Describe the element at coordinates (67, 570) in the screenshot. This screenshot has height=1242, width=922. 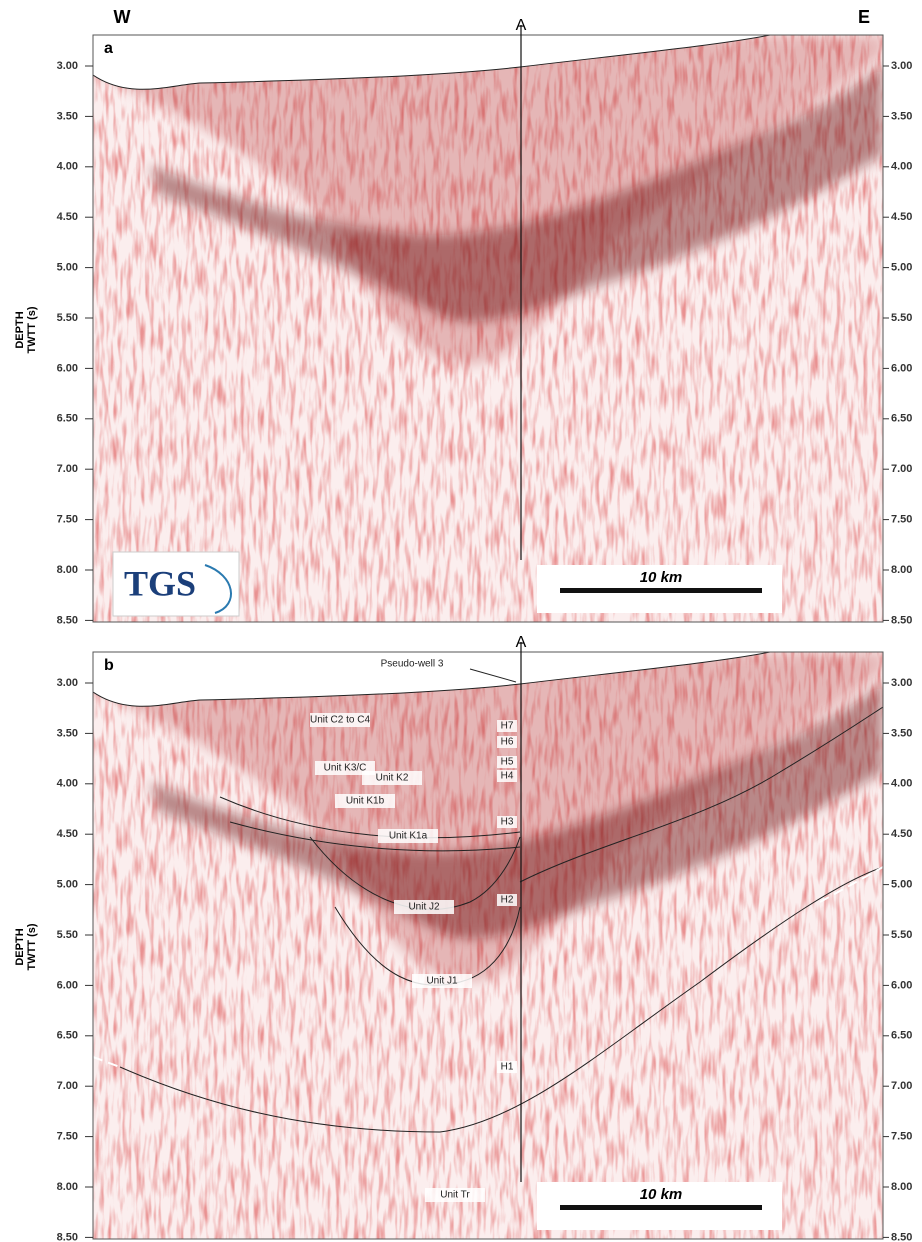
I see `y-tick-label: 8.00` at that location.